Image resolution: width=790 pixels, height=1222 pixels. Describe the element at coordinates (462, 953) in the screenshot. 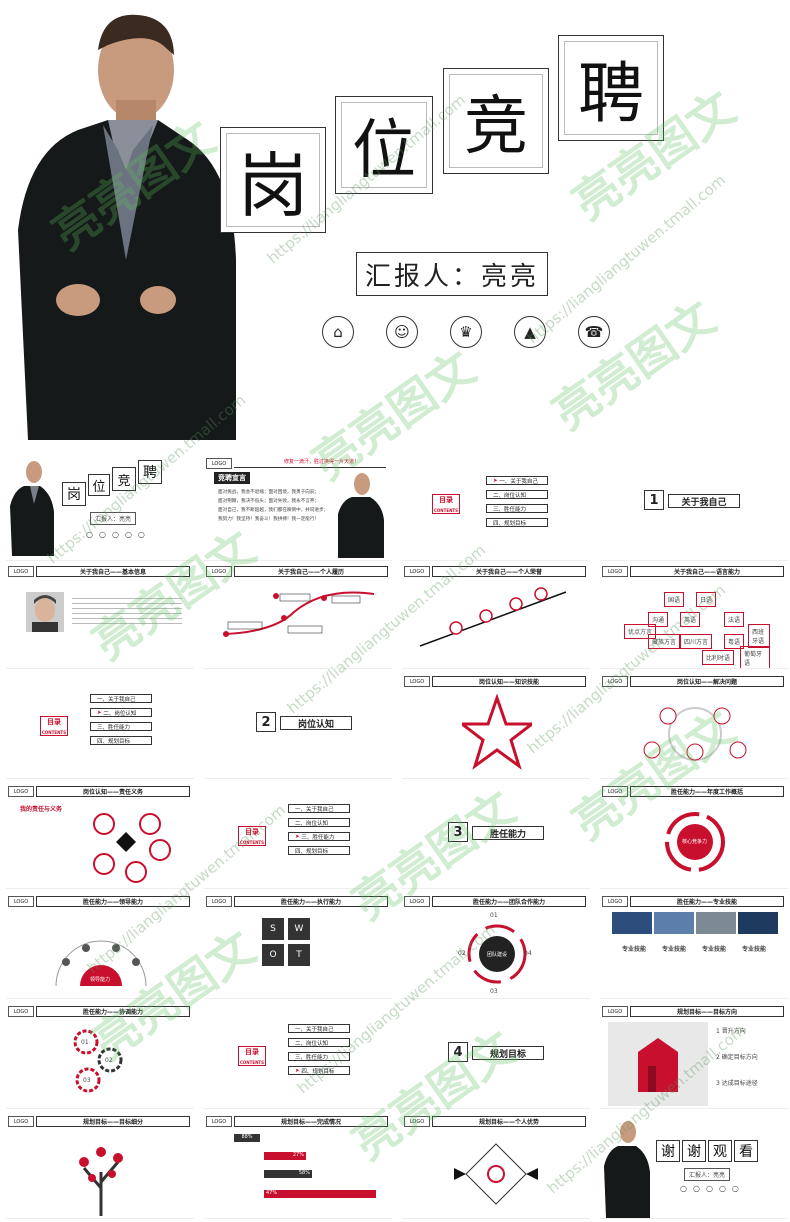

I see `team-num-2: 02` at that location.